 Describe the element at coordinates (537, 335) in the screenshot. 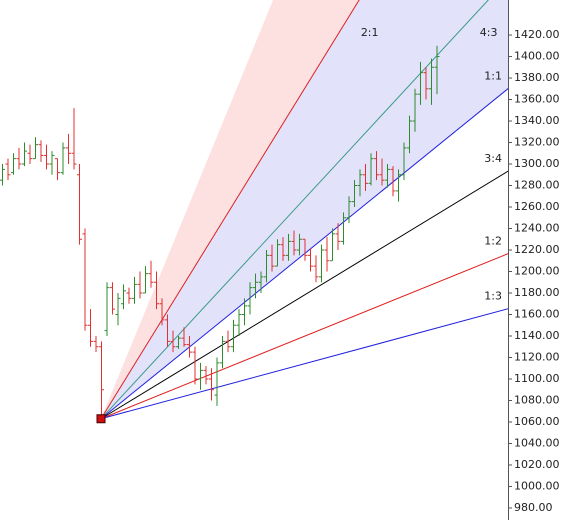

I see `y-tick-label: 1140.00` at that location.